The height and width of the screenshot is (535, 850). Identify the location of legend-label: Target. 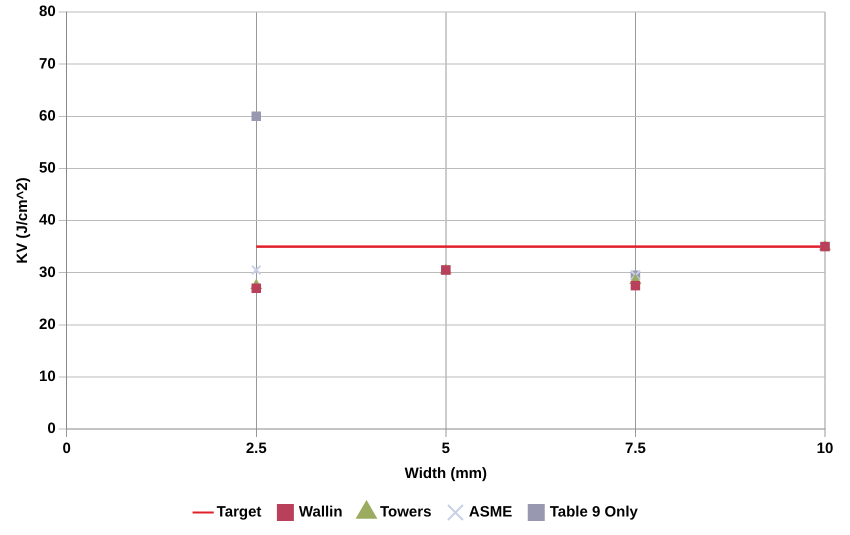
(239, 512).